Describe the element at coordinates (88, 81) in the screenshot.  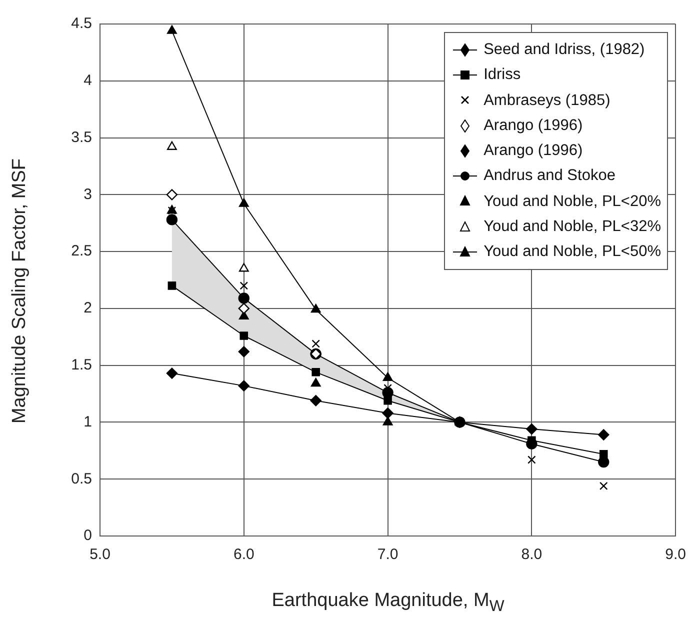
I see `y-tick-label: 4` at that location.